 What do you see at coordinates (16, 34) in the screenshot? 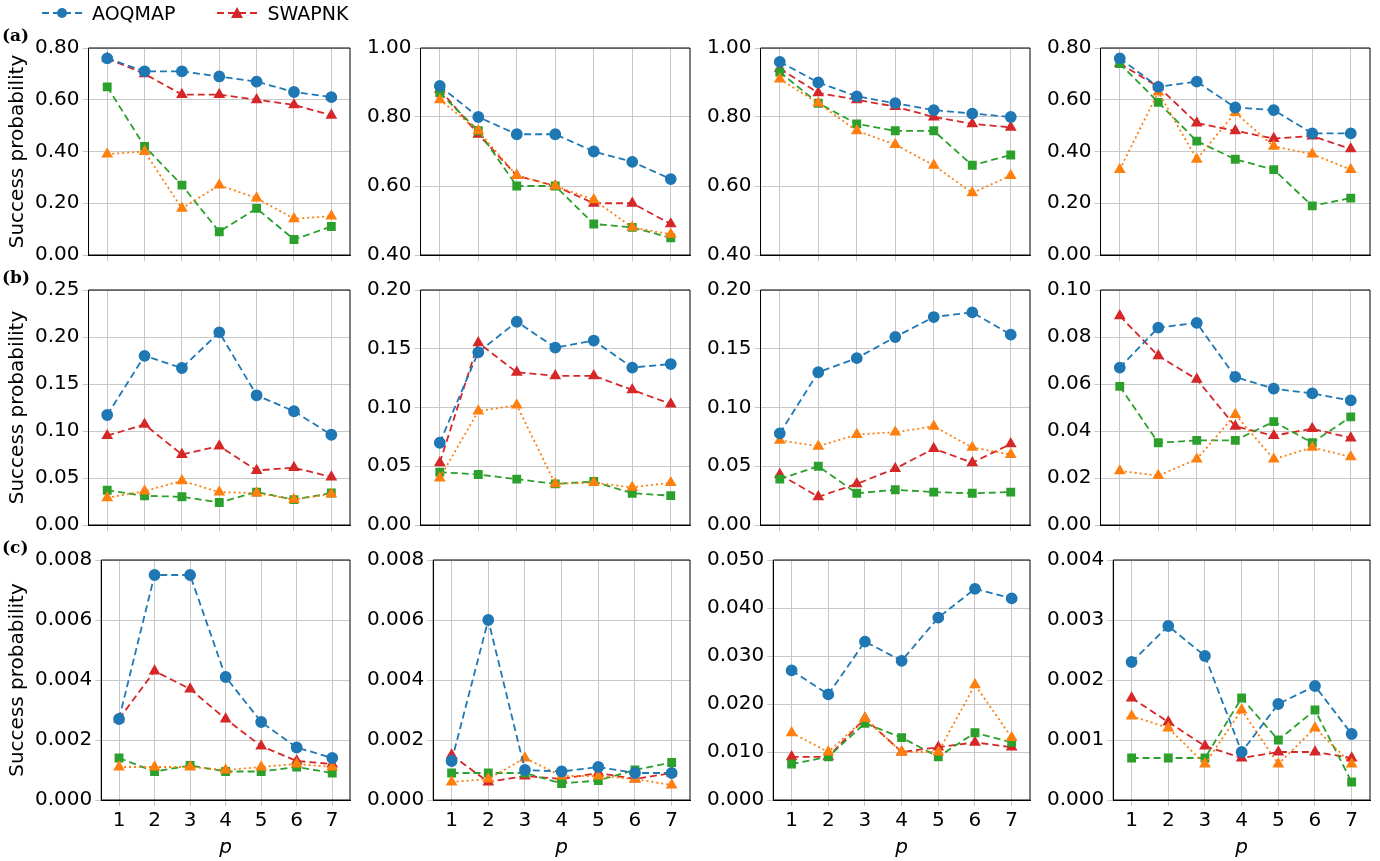
I see `text: (a)` at bounding box center [16, 34].